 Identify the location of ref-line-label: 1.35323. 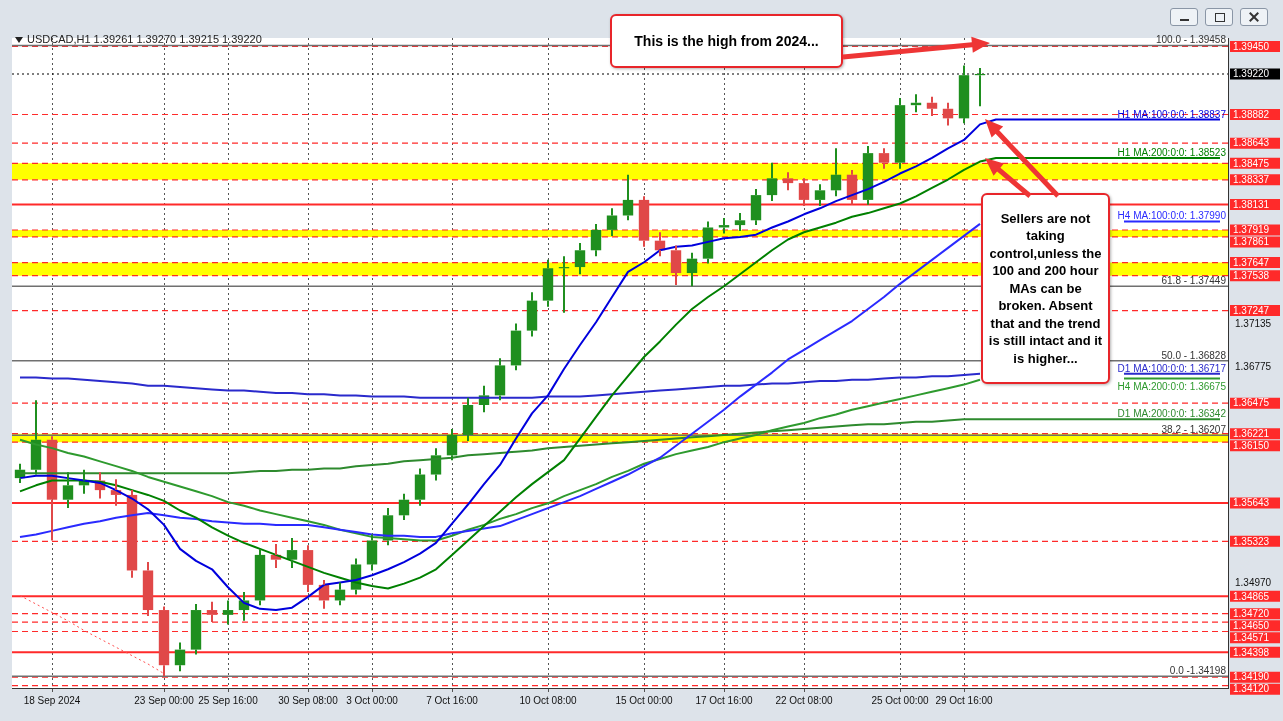
(1251, 541).